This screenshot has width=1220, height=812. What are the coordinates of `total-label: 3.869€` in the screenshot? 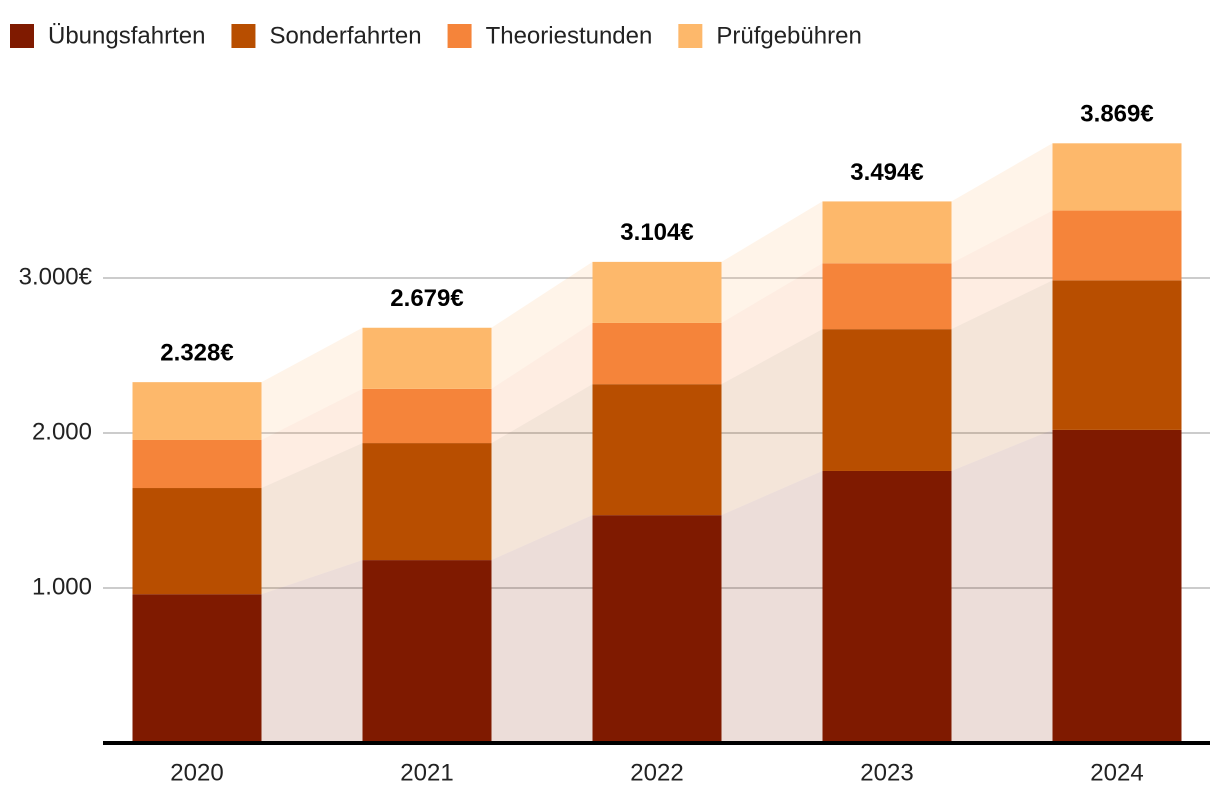 It's located at (1116, 114).